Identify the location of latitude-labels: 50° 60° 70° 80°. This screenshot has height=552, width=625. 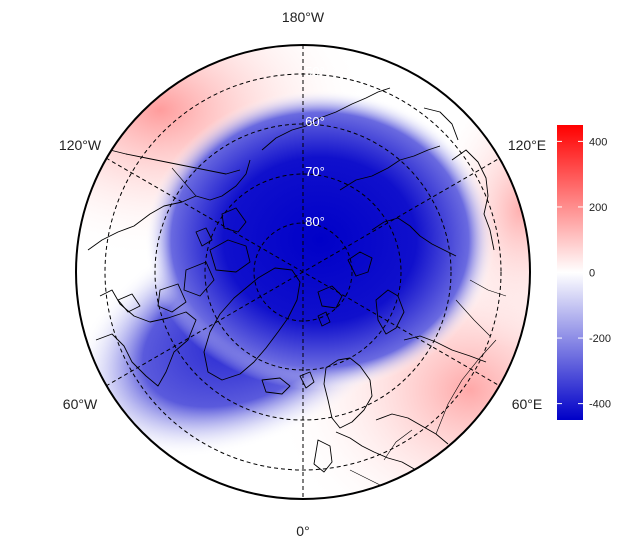
(315, 146).